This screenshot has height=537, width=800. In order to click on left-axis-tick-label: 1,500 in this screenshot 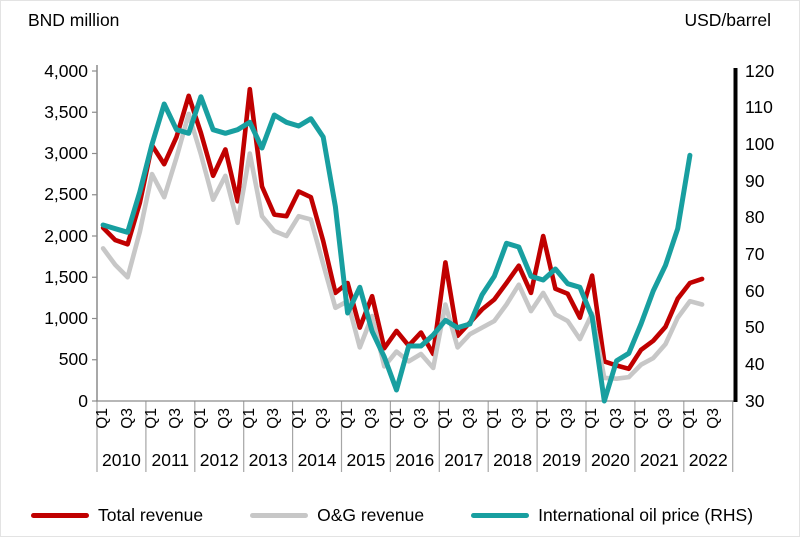, I will do `click(66, 276)`.